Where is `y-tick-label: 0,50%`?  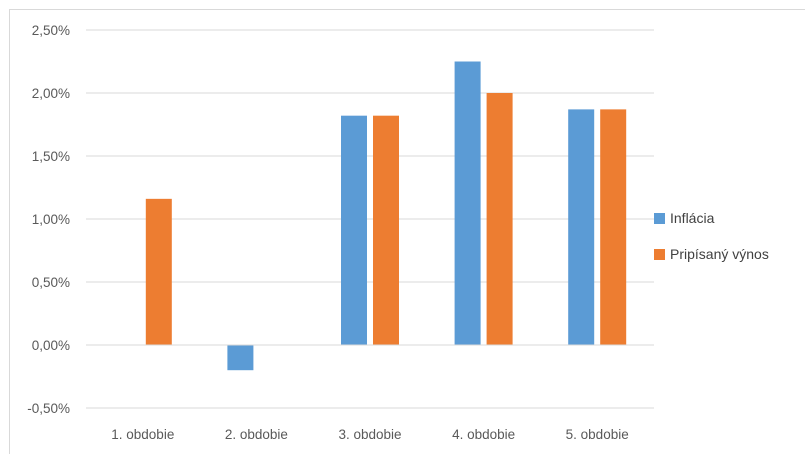
y-tick-label: 0,50% is located at coordinates (51, 282).